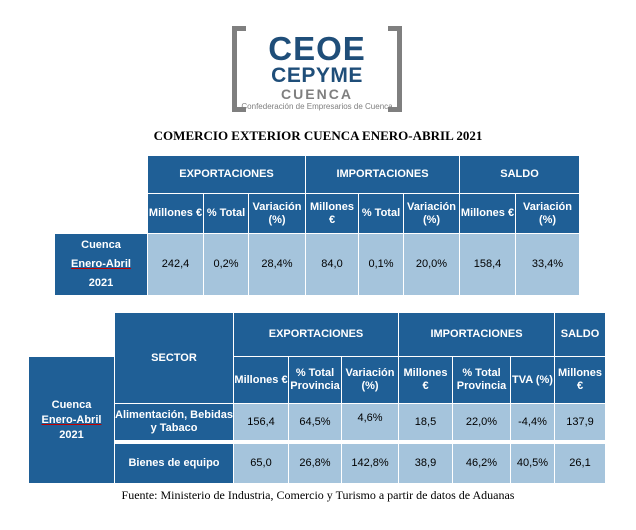 The image size is (636, 530). I want to click on logo-cuenca-text: CUENCA, so click(317, 94).